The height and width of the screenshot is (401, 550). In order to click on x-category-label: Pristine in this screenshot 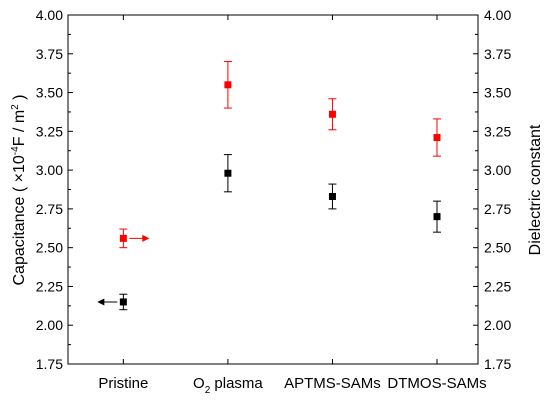, I will do `click(123, 383)`.